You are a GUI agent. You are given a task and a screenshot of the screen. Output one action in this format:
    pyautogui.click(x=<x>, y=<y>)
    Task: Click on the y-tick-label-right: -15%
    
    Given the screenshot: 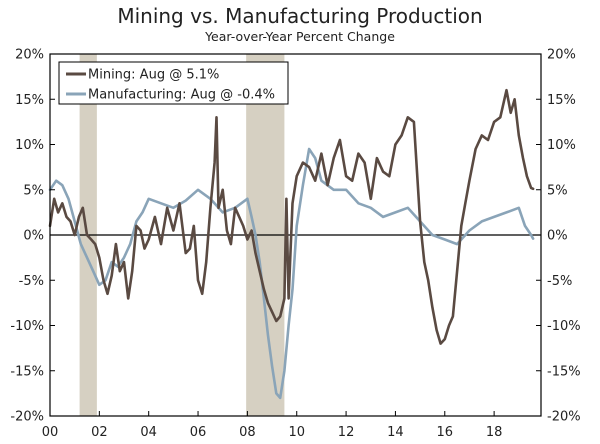 What is the action you would take?
    pyautogui.click(x=564, y=371)
    